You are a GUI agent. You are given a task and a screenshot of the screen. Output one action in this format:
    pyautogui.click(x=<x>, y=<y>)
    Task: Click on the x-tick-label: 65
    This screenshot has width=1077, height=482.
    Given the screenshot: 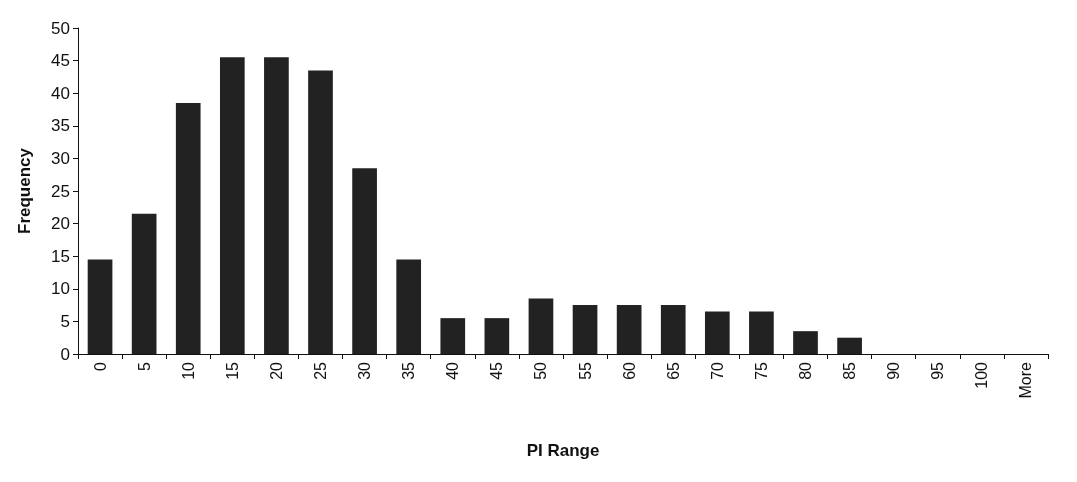 What is the action you would take?
    pyautogui.click(x=673, y=370)
    